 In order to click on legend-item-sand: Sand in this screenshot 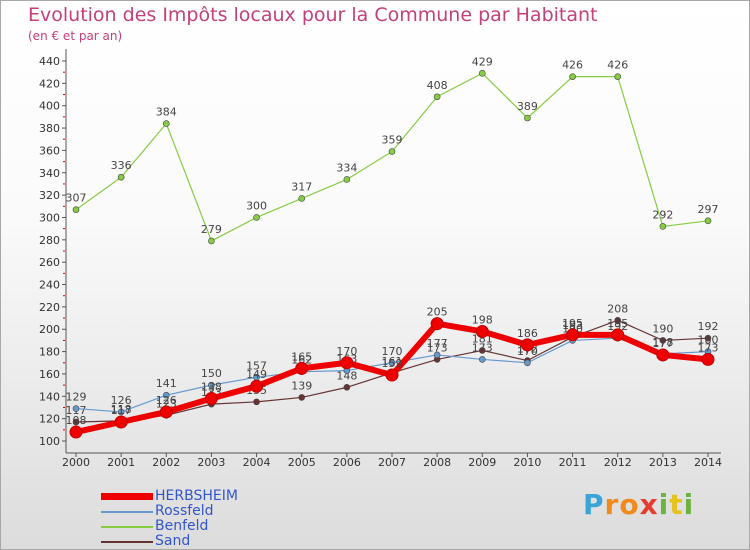, I will do `click(169, 541)`.